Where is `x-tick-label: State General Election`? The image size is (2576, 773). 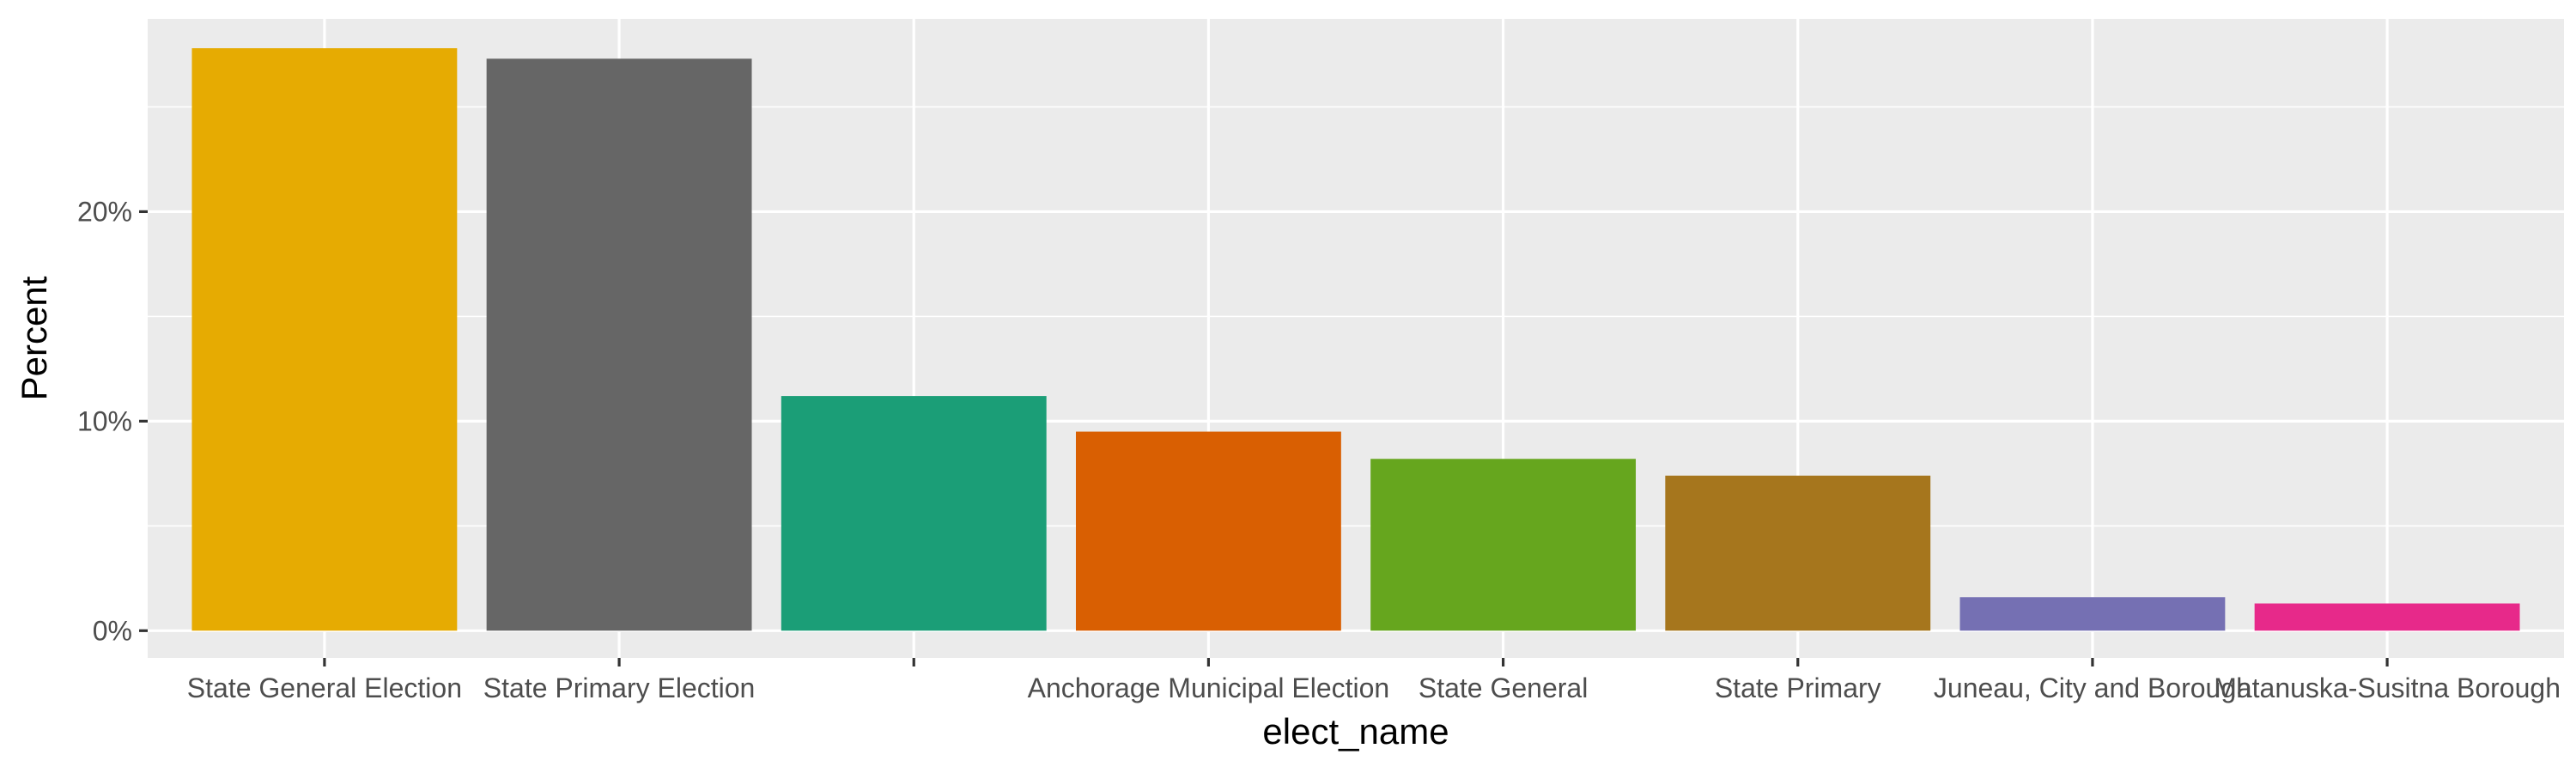 x-tick-label: State General Election is located at coordinates (324, 688).